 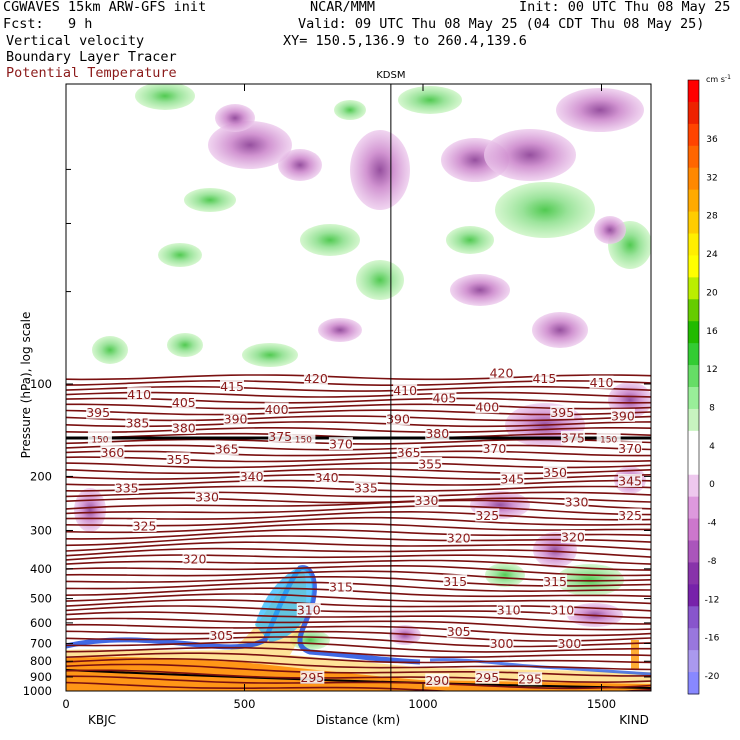 What do you see at coordinates (37, 691) in the screenshot?
I see `y-tick-label: 1000` at bounding box center [37, 691].